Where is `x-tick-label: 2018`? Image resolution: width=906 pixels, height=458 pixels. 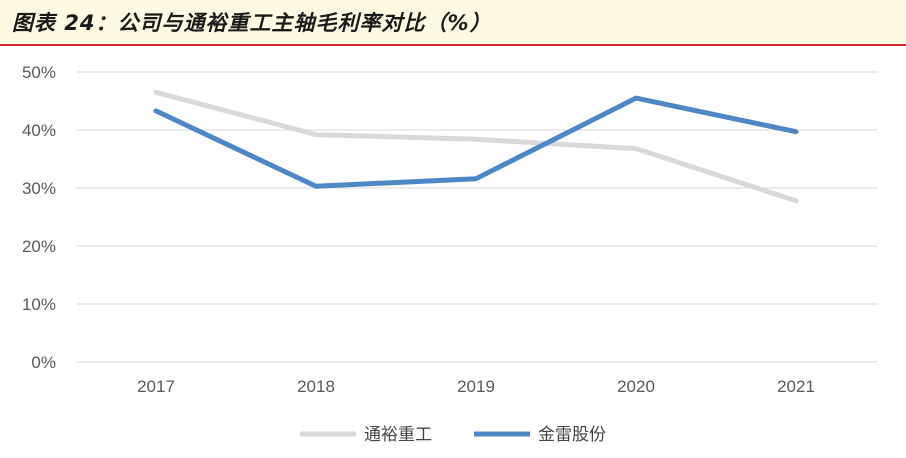
x-tick-label: 2018 is located at coordinates (316, 386).